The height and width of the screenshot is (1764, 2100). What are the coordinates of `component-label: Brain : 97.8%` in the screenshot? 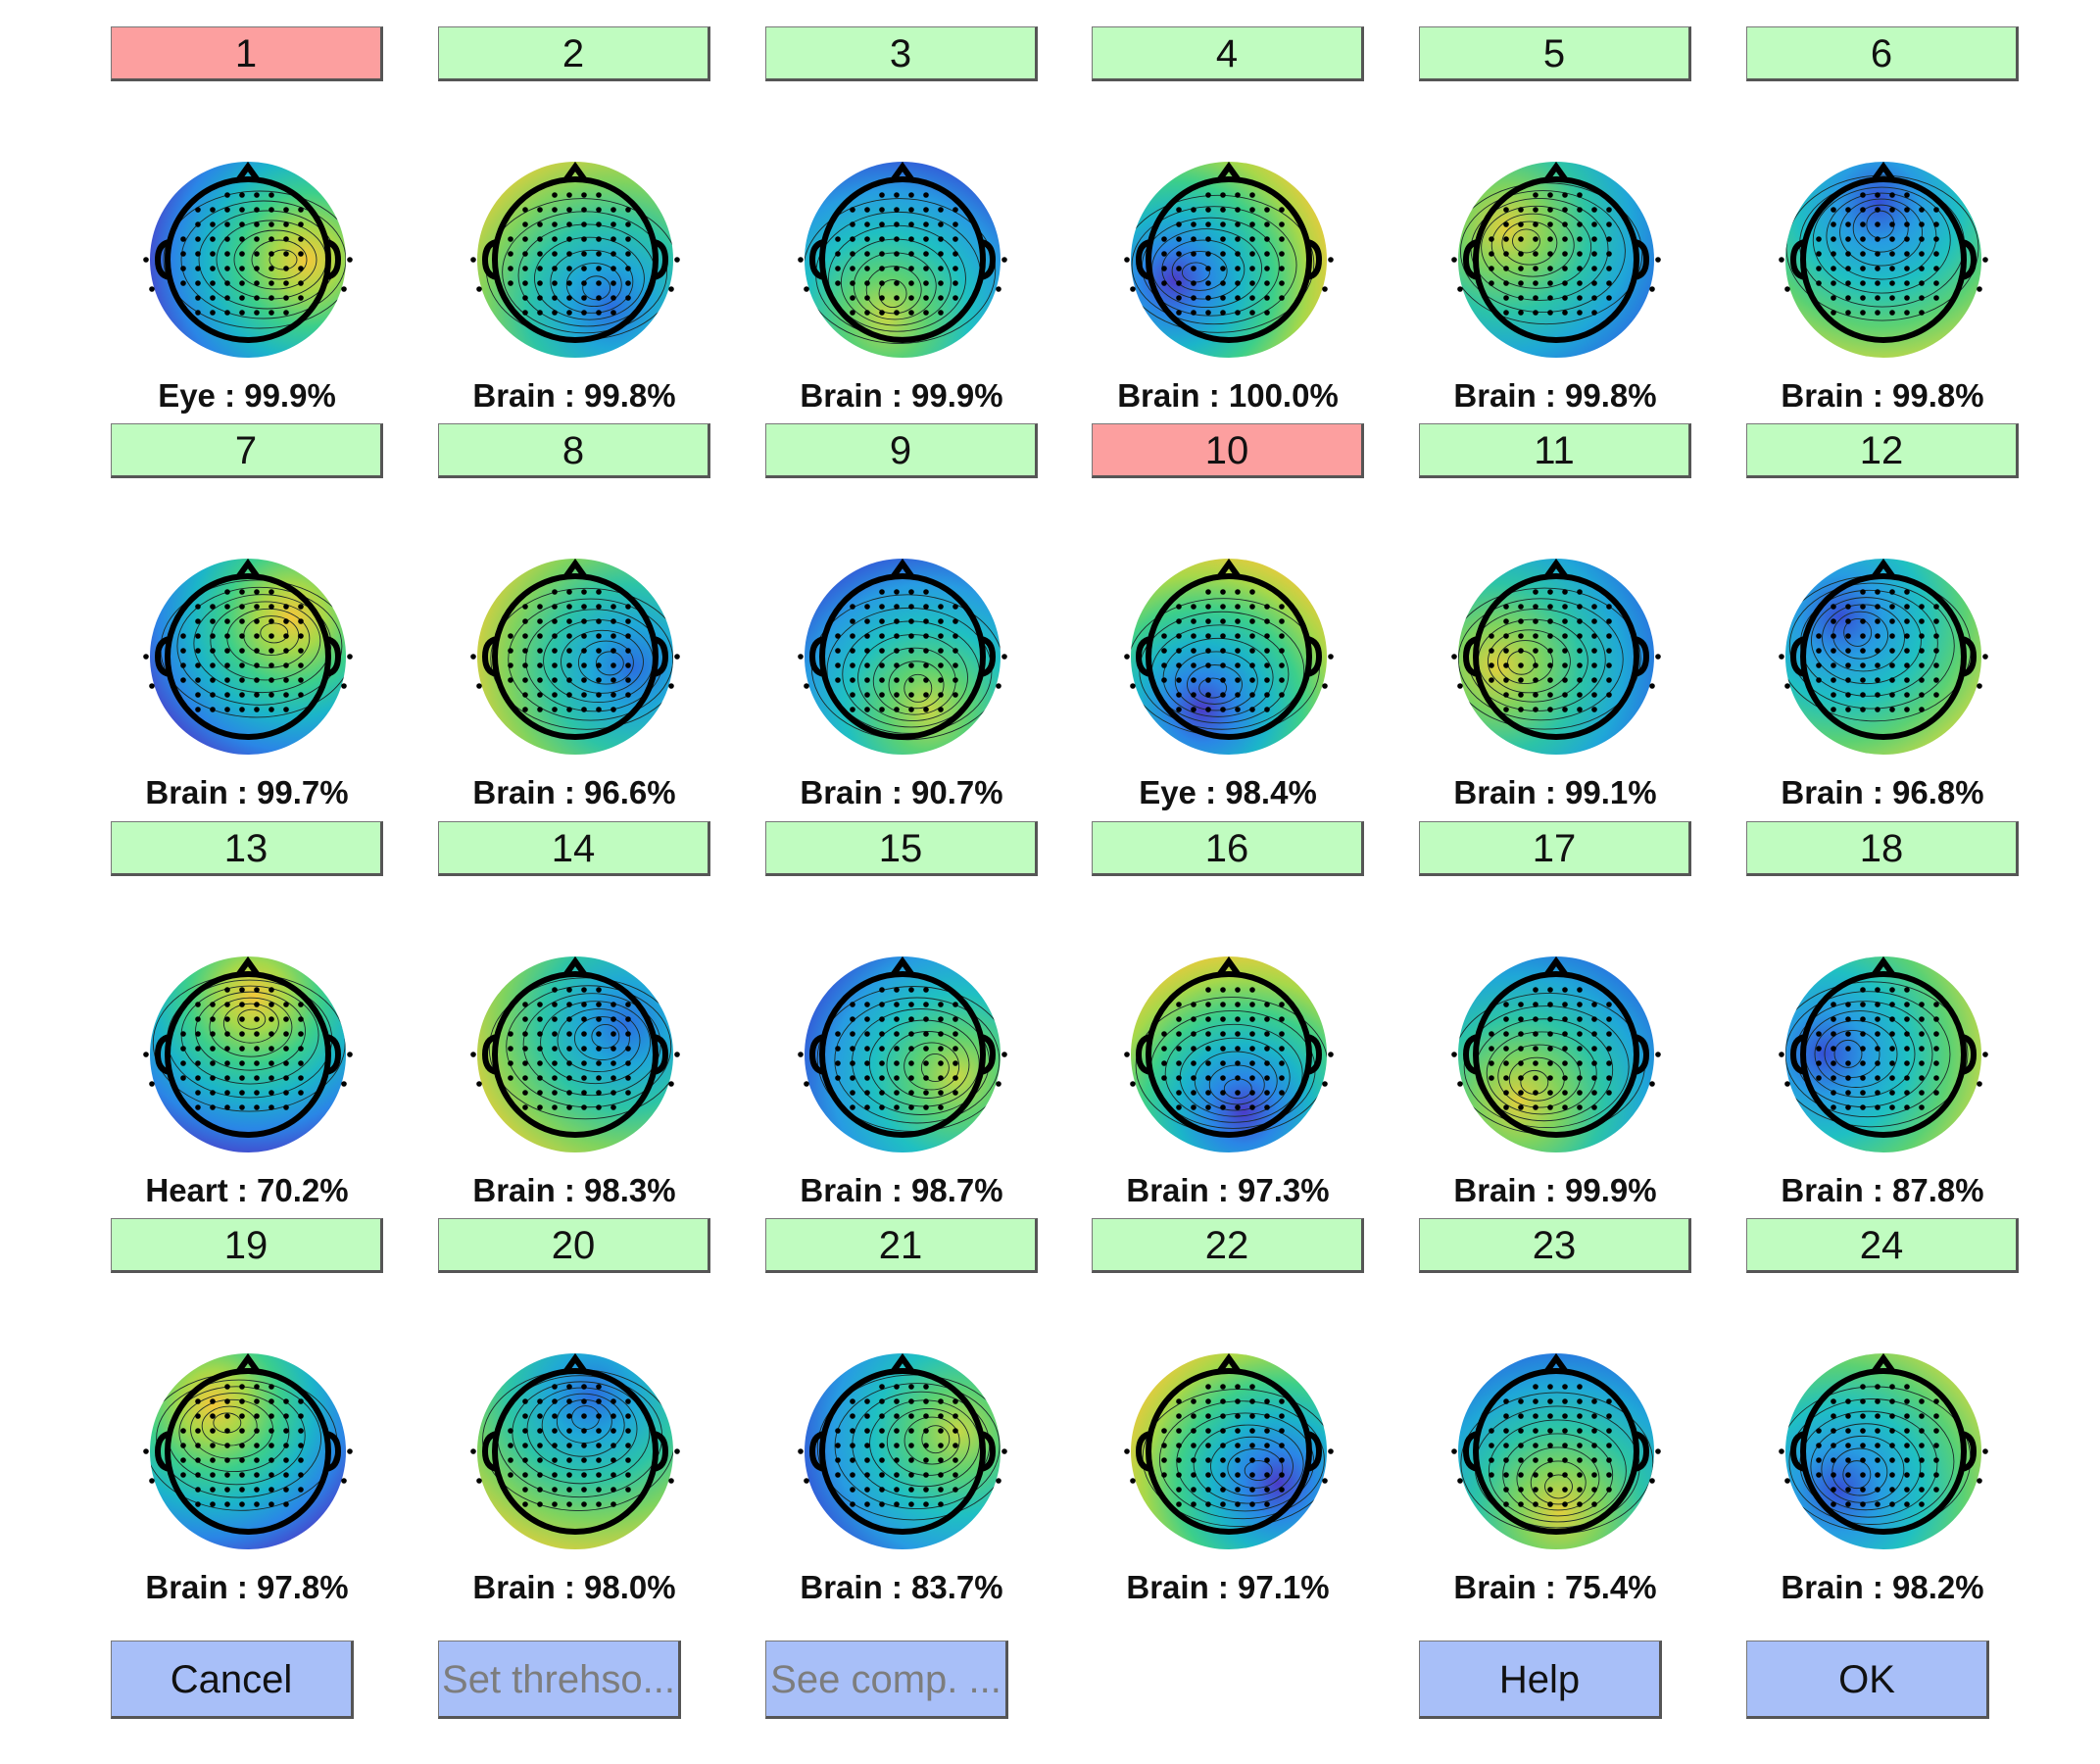 It's located at (247, 1587).